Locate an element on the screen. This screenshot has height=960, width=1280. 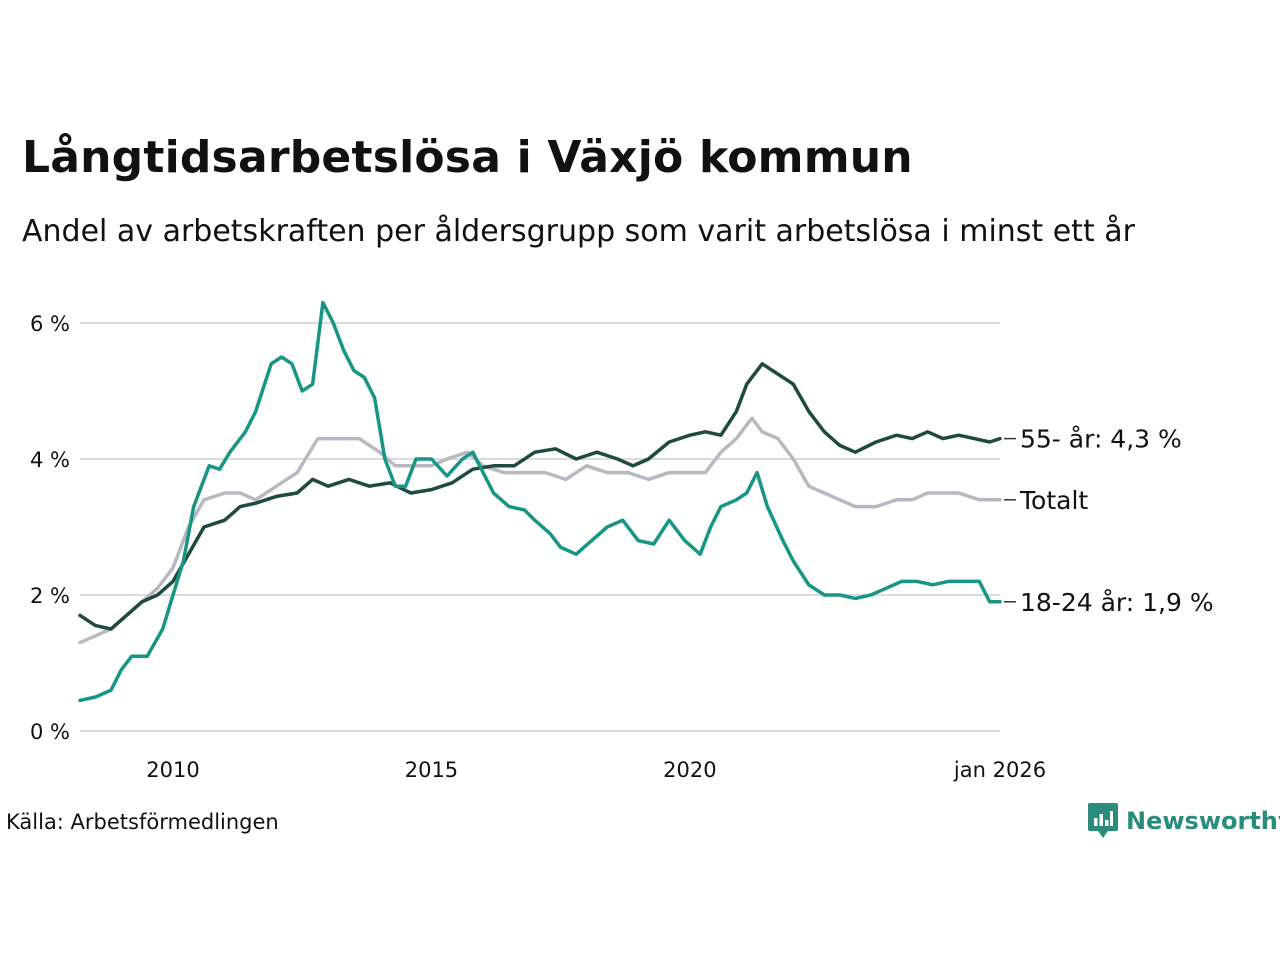
end-labels: Totalt 55- år: 4,3 % 18-24 år: 1,9 % is located at coordinates (1109, 521).